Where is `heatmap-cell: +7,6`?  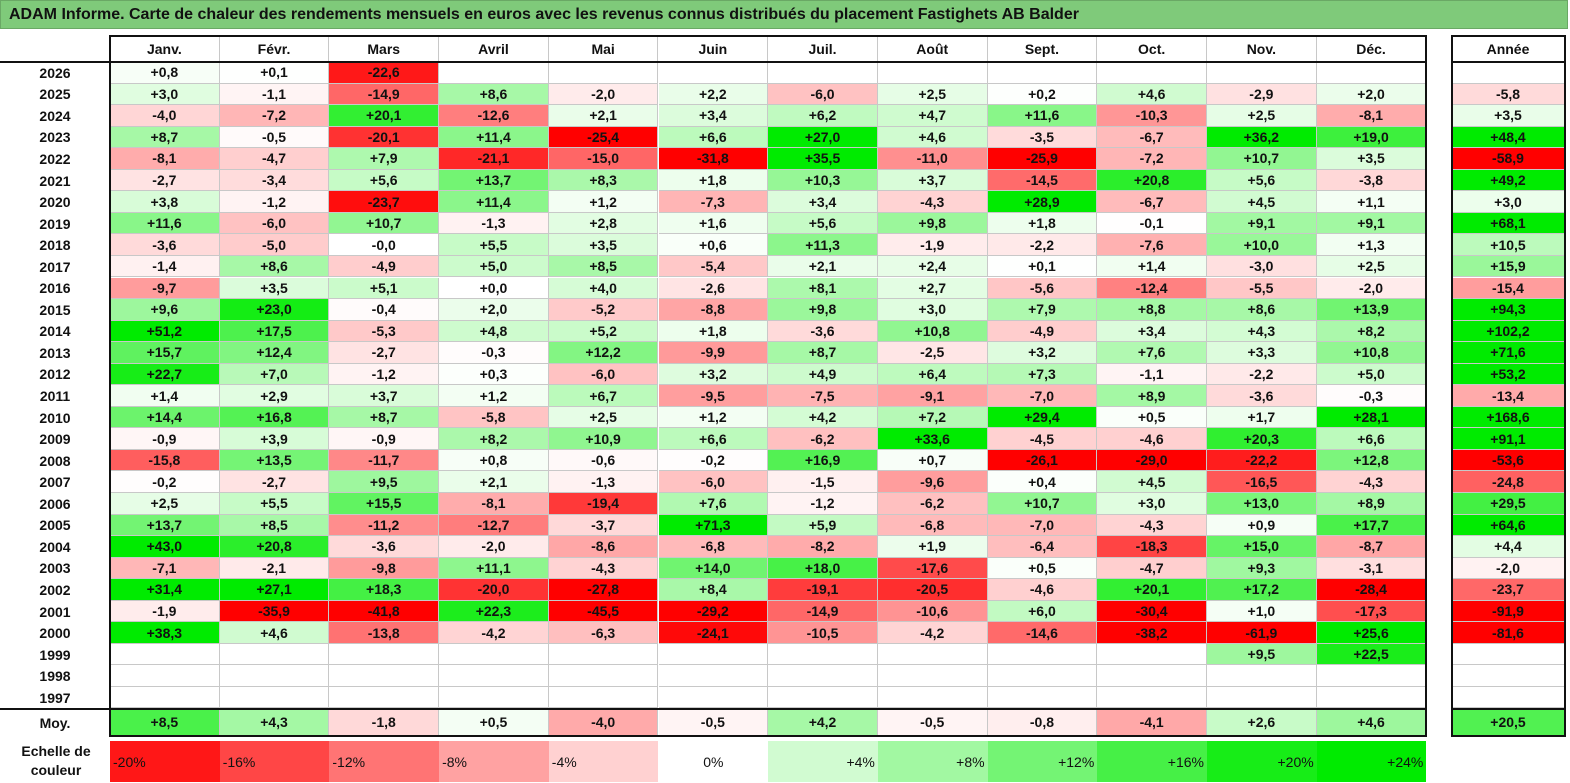 heatmap-cell: +7,6 is located at coordinates (1152, 353).